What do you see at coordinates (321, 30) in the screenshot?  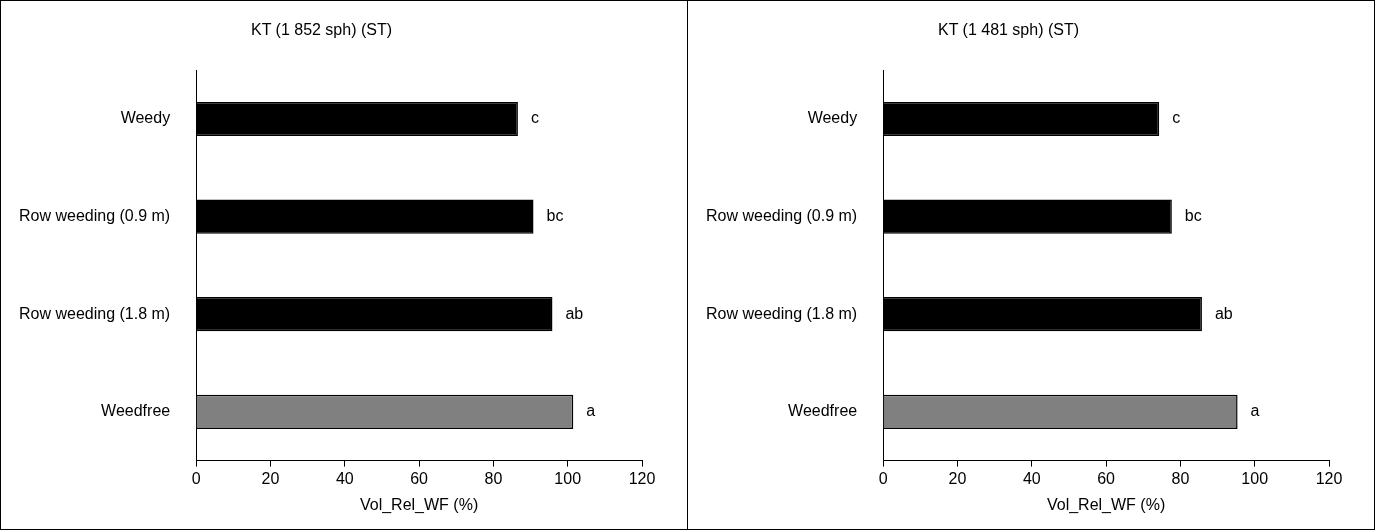 I see `chart-title: KT (1 852 sph) (ST)` at bounding box center [321, 30].